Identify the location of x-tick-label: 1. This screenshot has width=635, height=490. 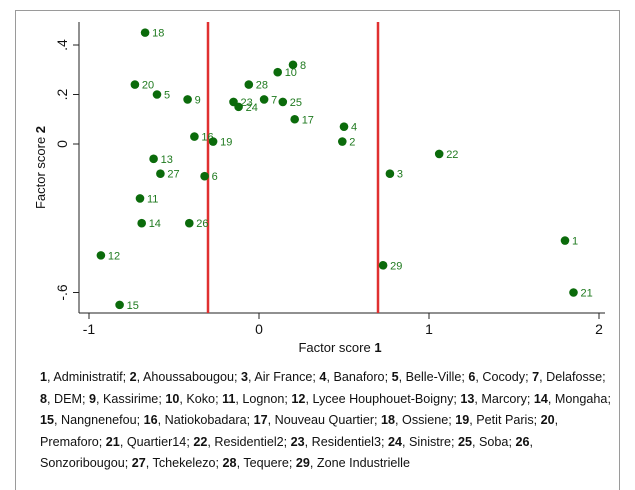
(429, 329).